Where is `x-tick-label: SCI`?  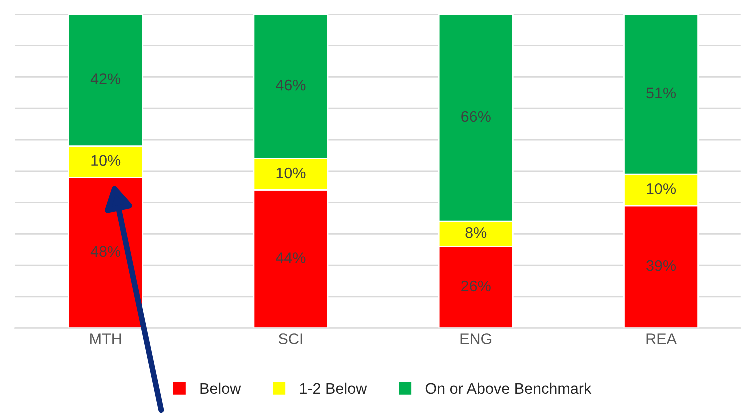 x-tick-label: SCI is located at coordinates (290, 339).